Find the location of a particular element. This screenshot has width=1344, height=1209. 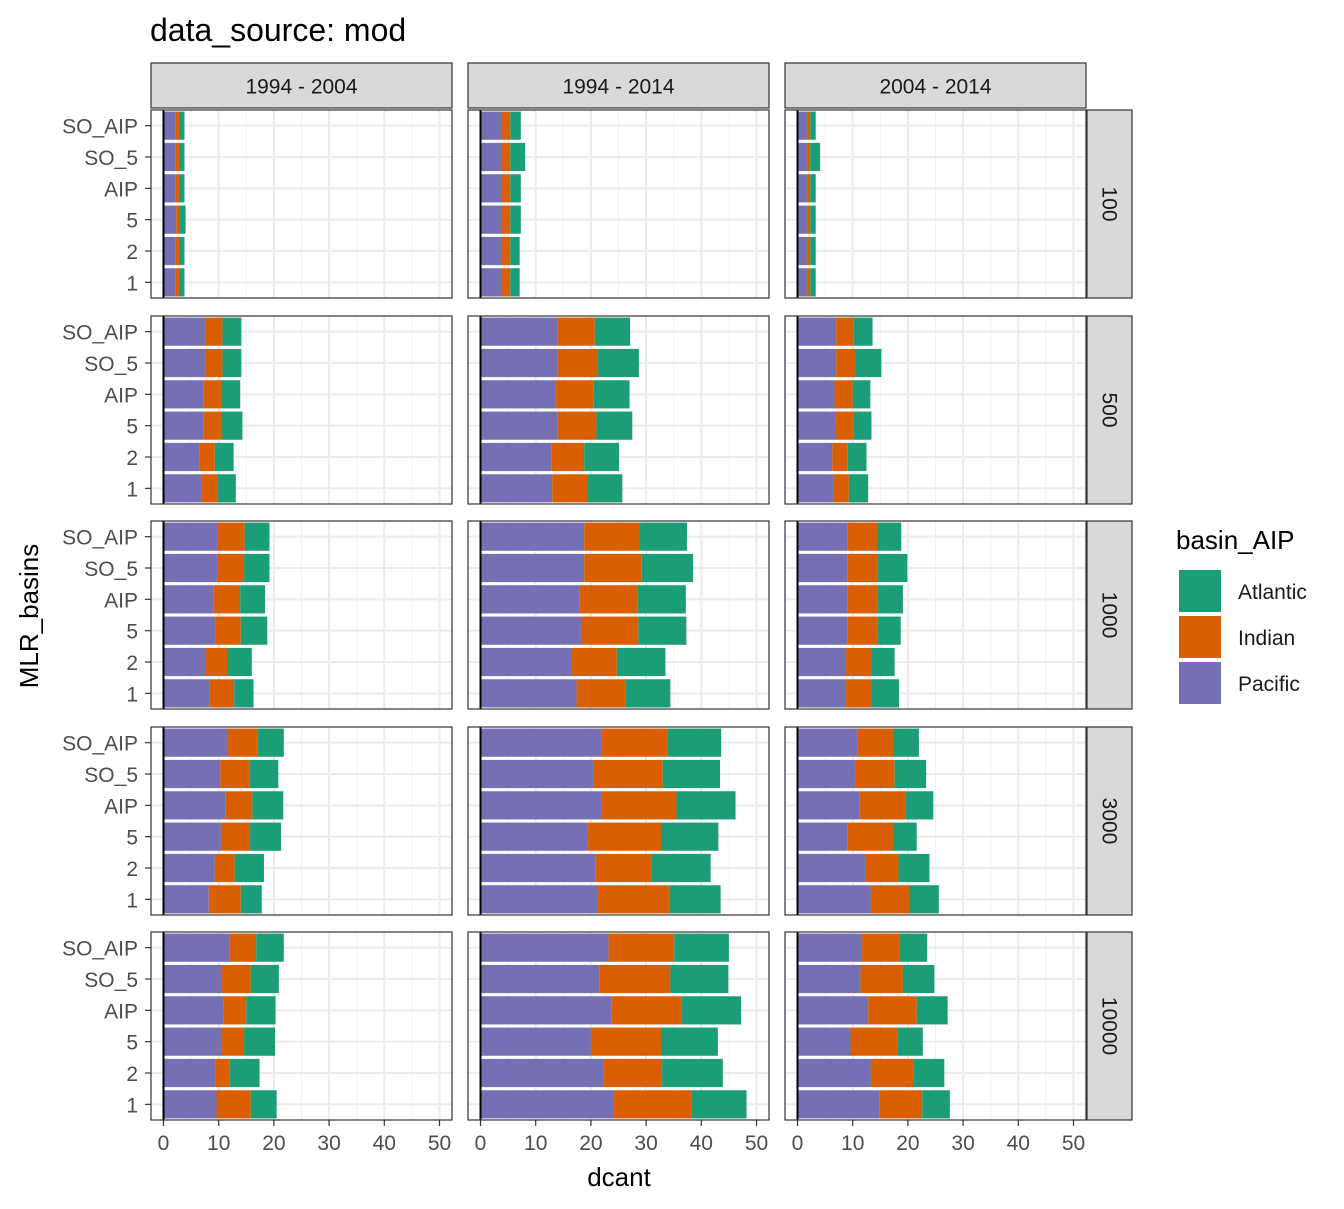

facet-panel: 1 2 5 AIP SO_5 SO_AIP is located at coordinates (257, 410).